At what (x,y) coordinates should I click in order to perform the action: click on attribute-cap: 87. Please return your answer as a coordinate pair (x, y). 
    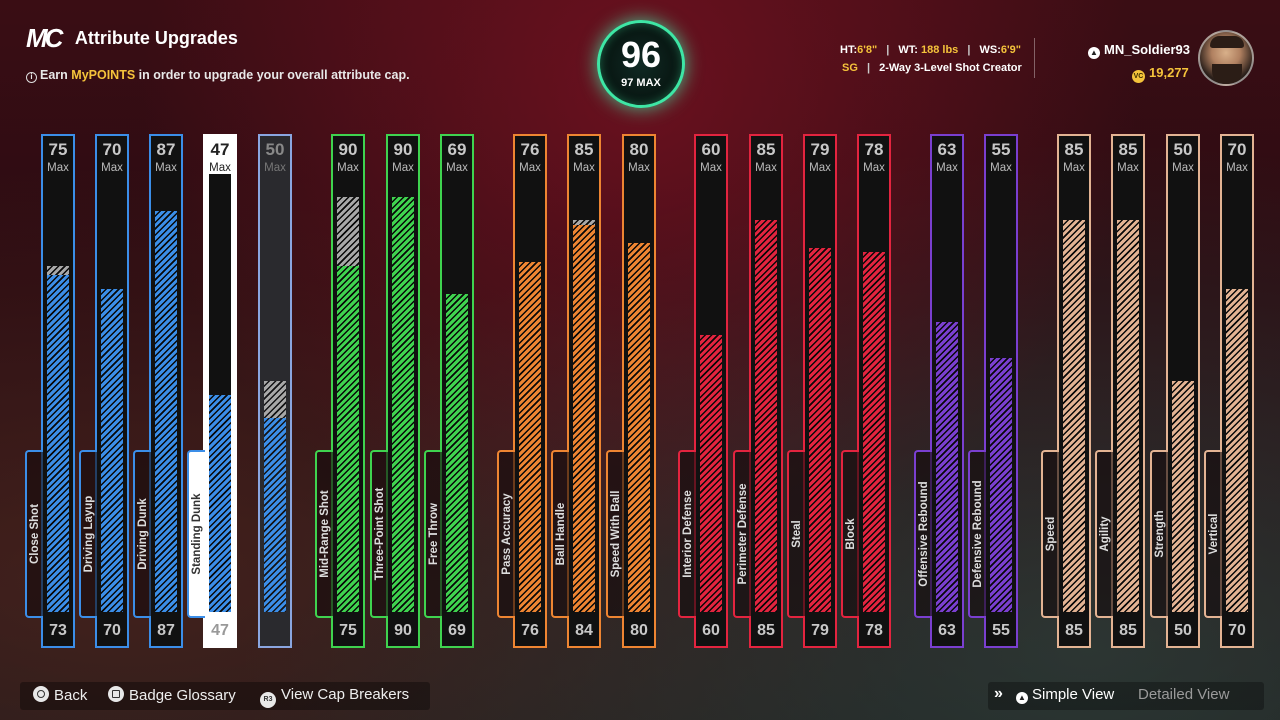
    Looking at the image, I should click on (166, 149).